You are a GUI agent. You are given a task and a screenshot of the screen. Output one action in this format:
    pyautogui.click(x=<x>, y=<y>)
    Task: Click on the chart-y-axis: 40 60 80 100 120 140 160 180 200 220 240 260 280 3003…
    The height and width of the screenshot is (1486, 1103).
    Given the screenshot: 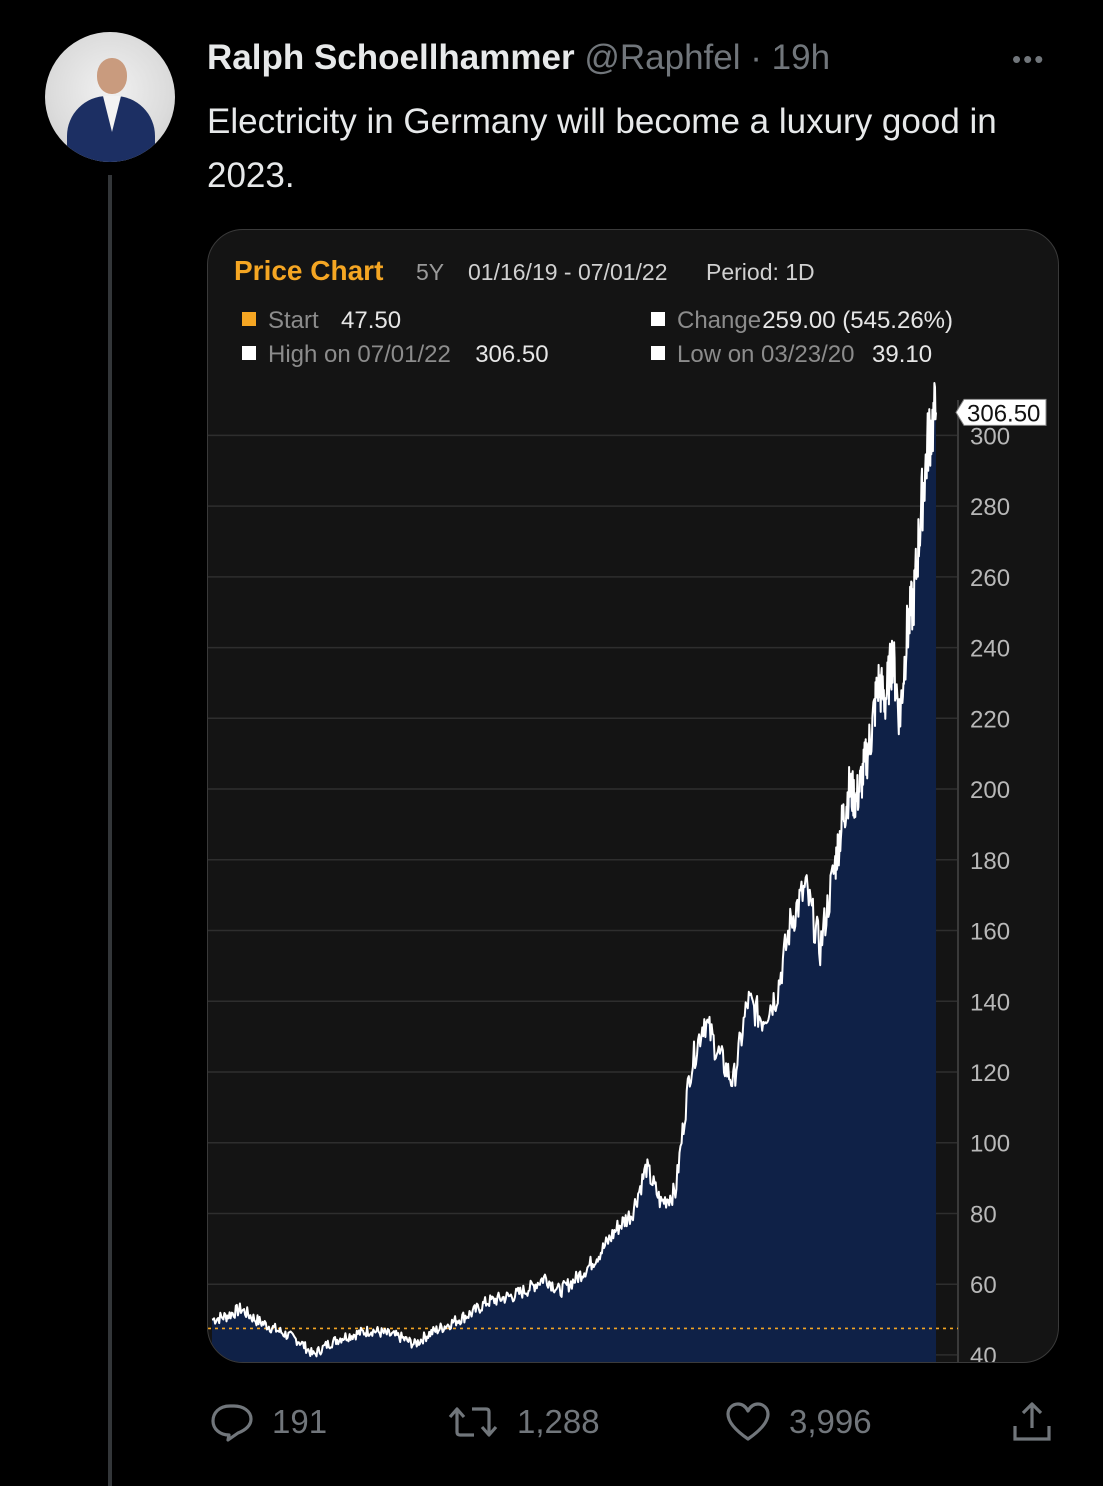 What is the action you would take?
    pyautogui.click(x=1001, y=880)
    